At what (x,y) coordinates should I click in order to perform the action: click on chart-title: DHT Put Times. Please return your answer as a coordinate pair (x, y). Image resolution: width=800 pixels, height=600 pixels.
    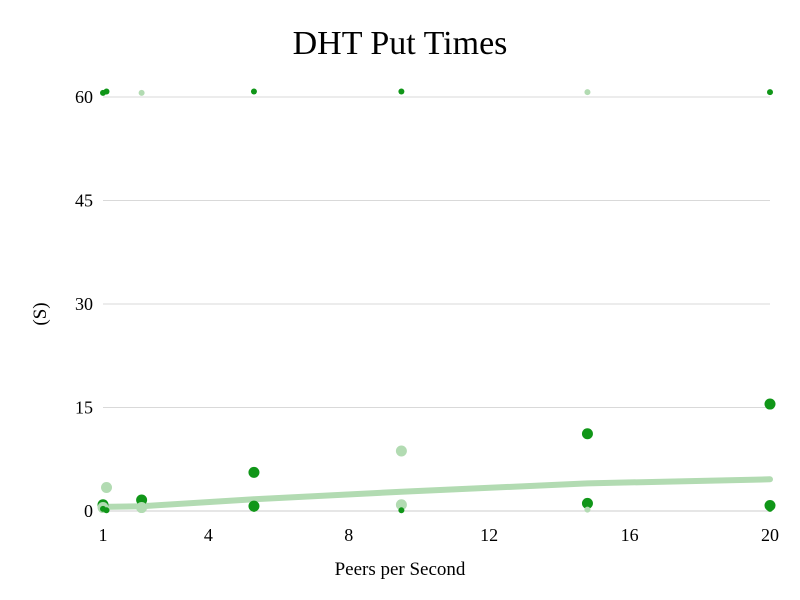
    Looking at the image, I should click on (400, 43).